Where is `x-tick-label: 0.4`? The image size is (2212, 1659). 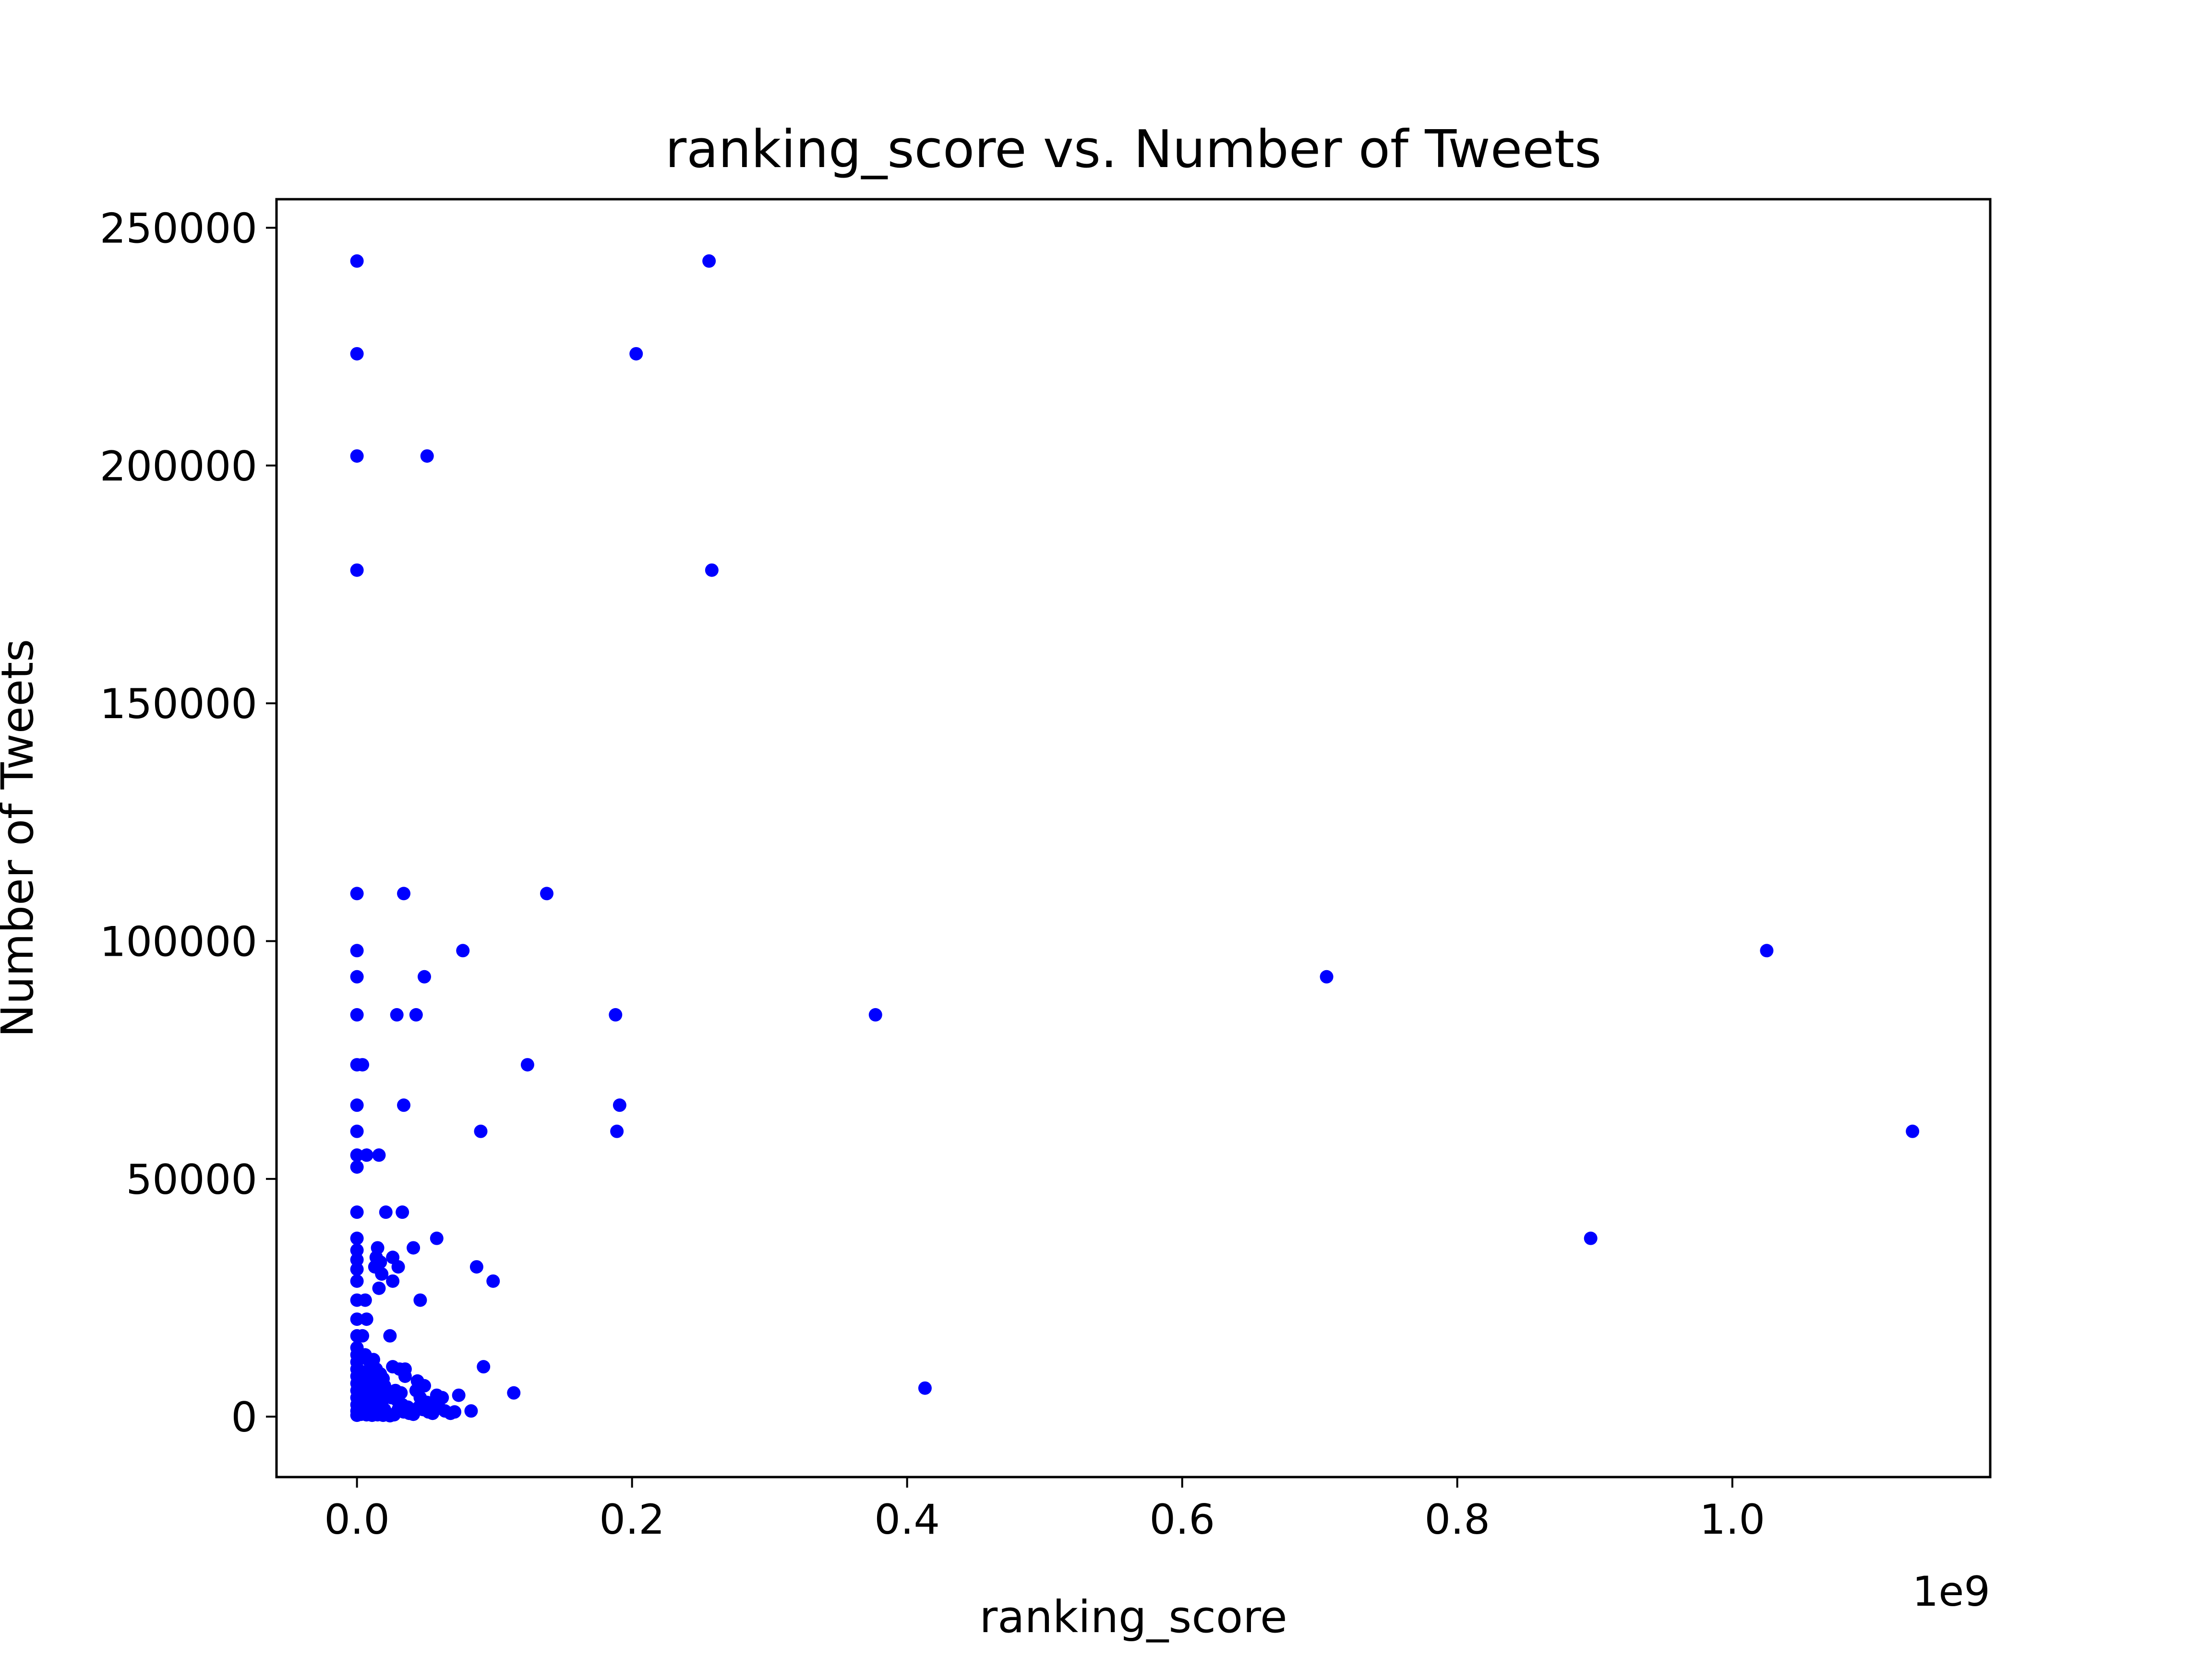 x-tick-label: 0.4 is located at coordinates (907, 1520).